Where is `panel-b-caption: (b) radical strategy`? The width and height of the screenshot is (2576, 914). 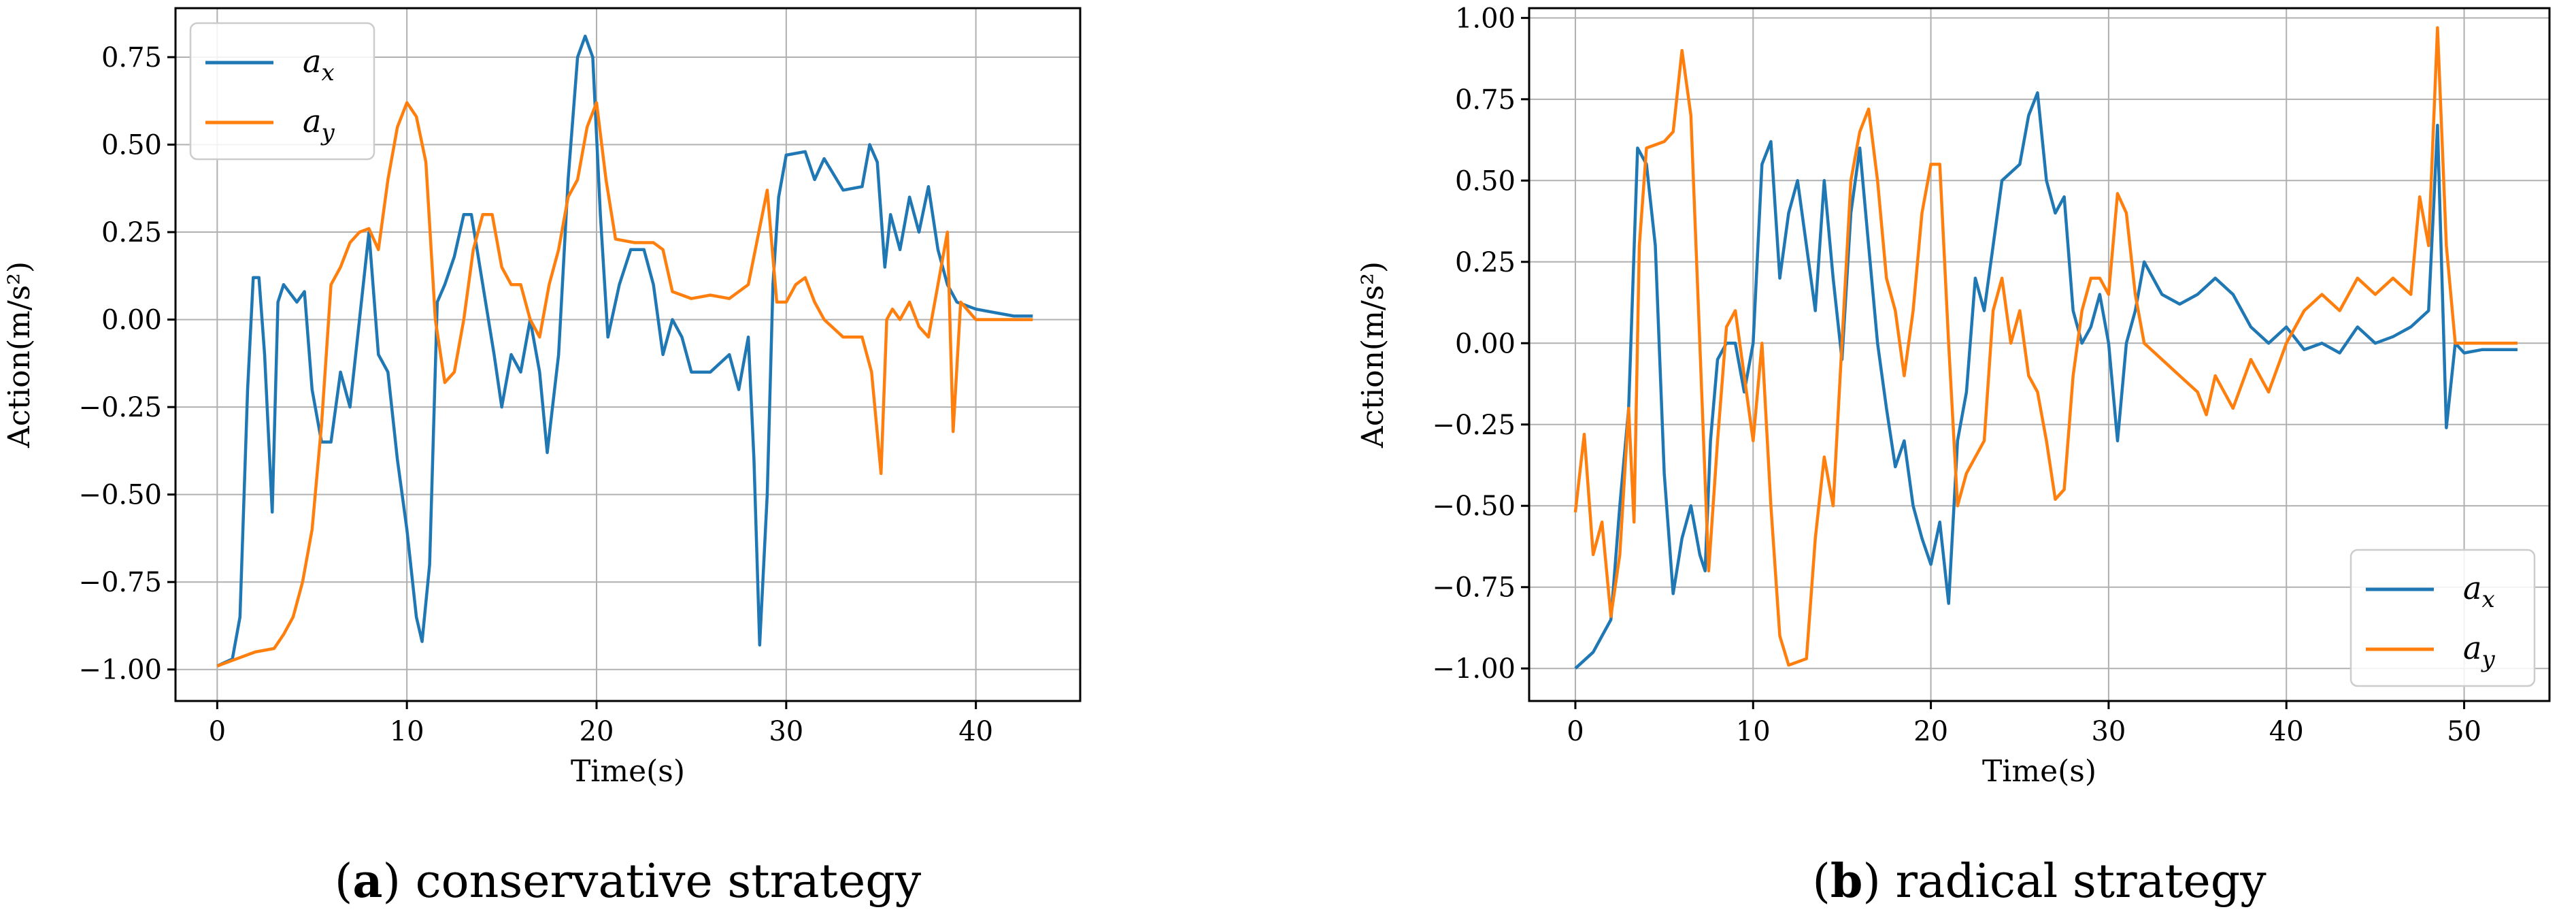 panel-b-caption: (b) radical strategy is located at coordinates (2039, 881).